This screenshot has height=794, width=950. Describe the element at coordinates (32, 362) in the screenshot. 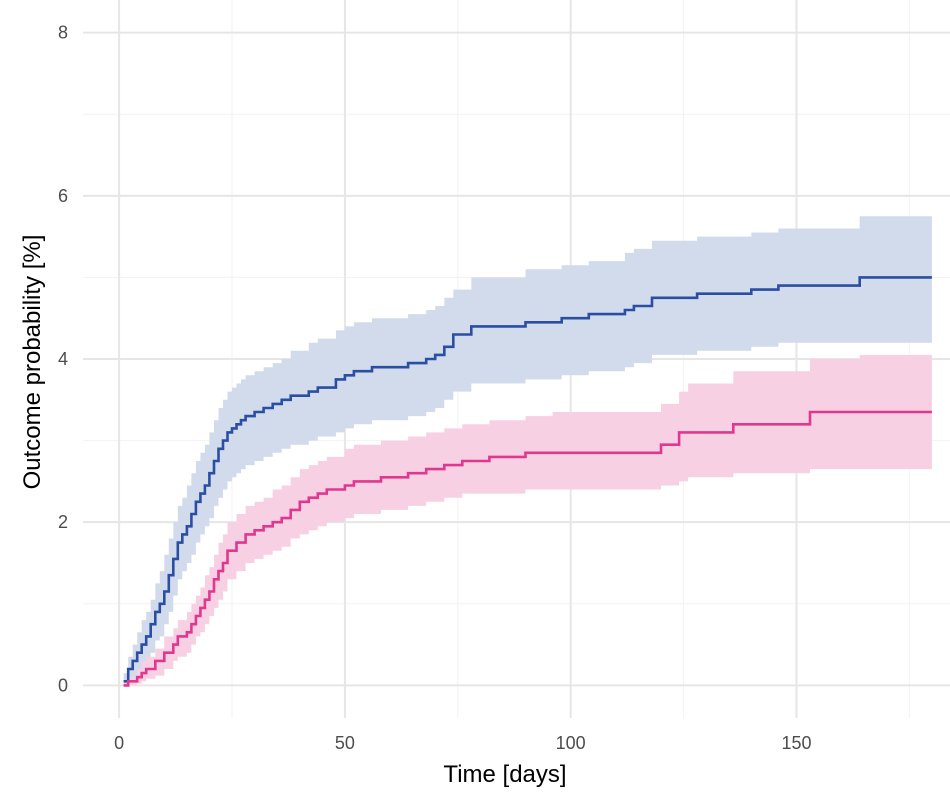

I see `y-axis-title: Outcome probability [%]` at that location.